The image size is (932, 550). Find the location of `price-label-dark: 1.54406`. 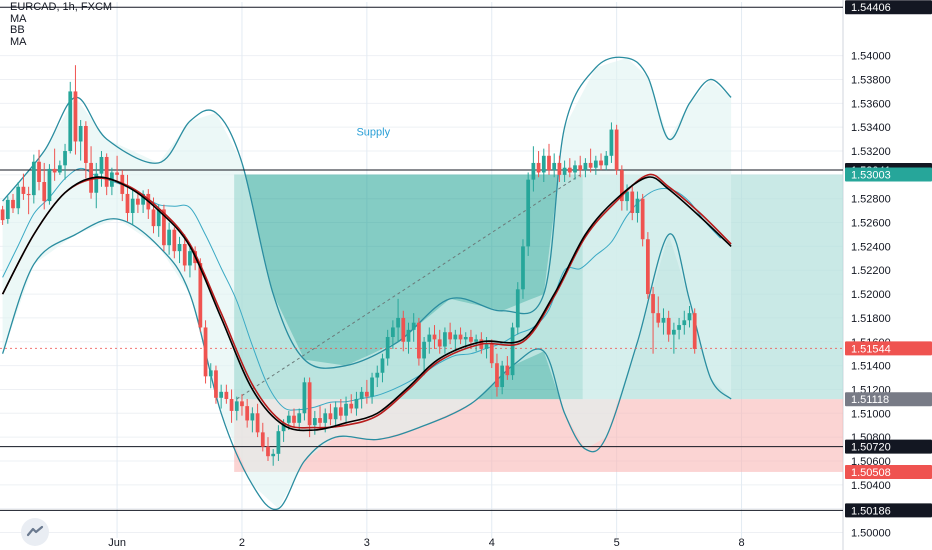

price-label-dark: 1.54406 is located at coordinates (888, 7).